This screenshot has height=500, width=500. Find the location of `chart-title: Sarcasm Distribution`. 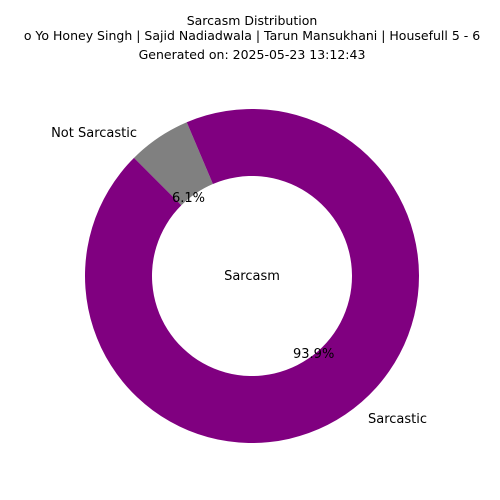

chart-title: Sarcasm Distribution is located at coordinates (252, 20).